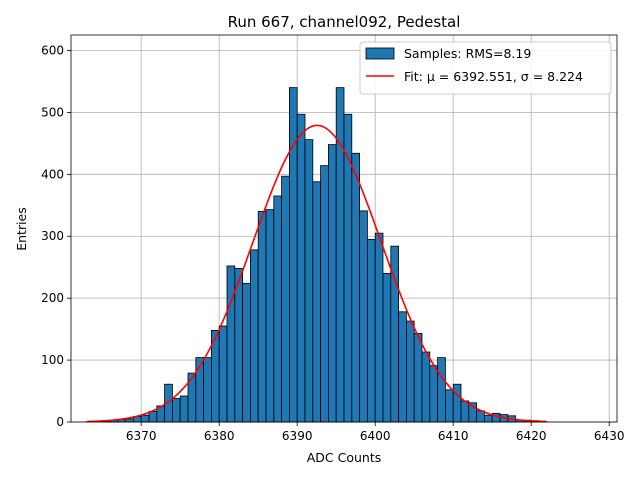 This screenshot has height=480, width=640. Describe the element at coordinates (467, 53) in the screenshot. I see `legend-label-histogram: Samples: RMS=8.19` at that location.